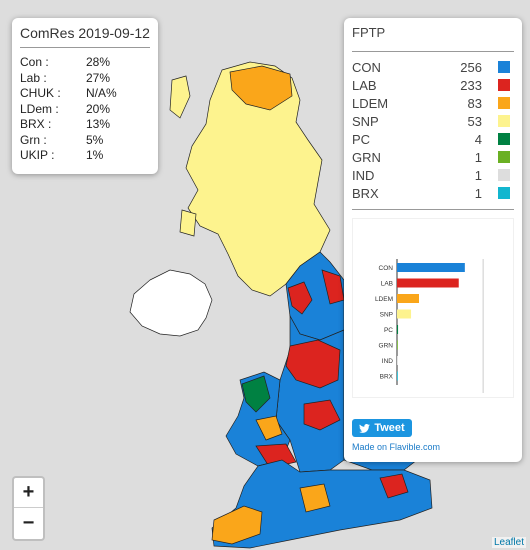  Describe the element at coordinates (34, 62) in the screenshot. I see `poll-party: Con :` at that location.